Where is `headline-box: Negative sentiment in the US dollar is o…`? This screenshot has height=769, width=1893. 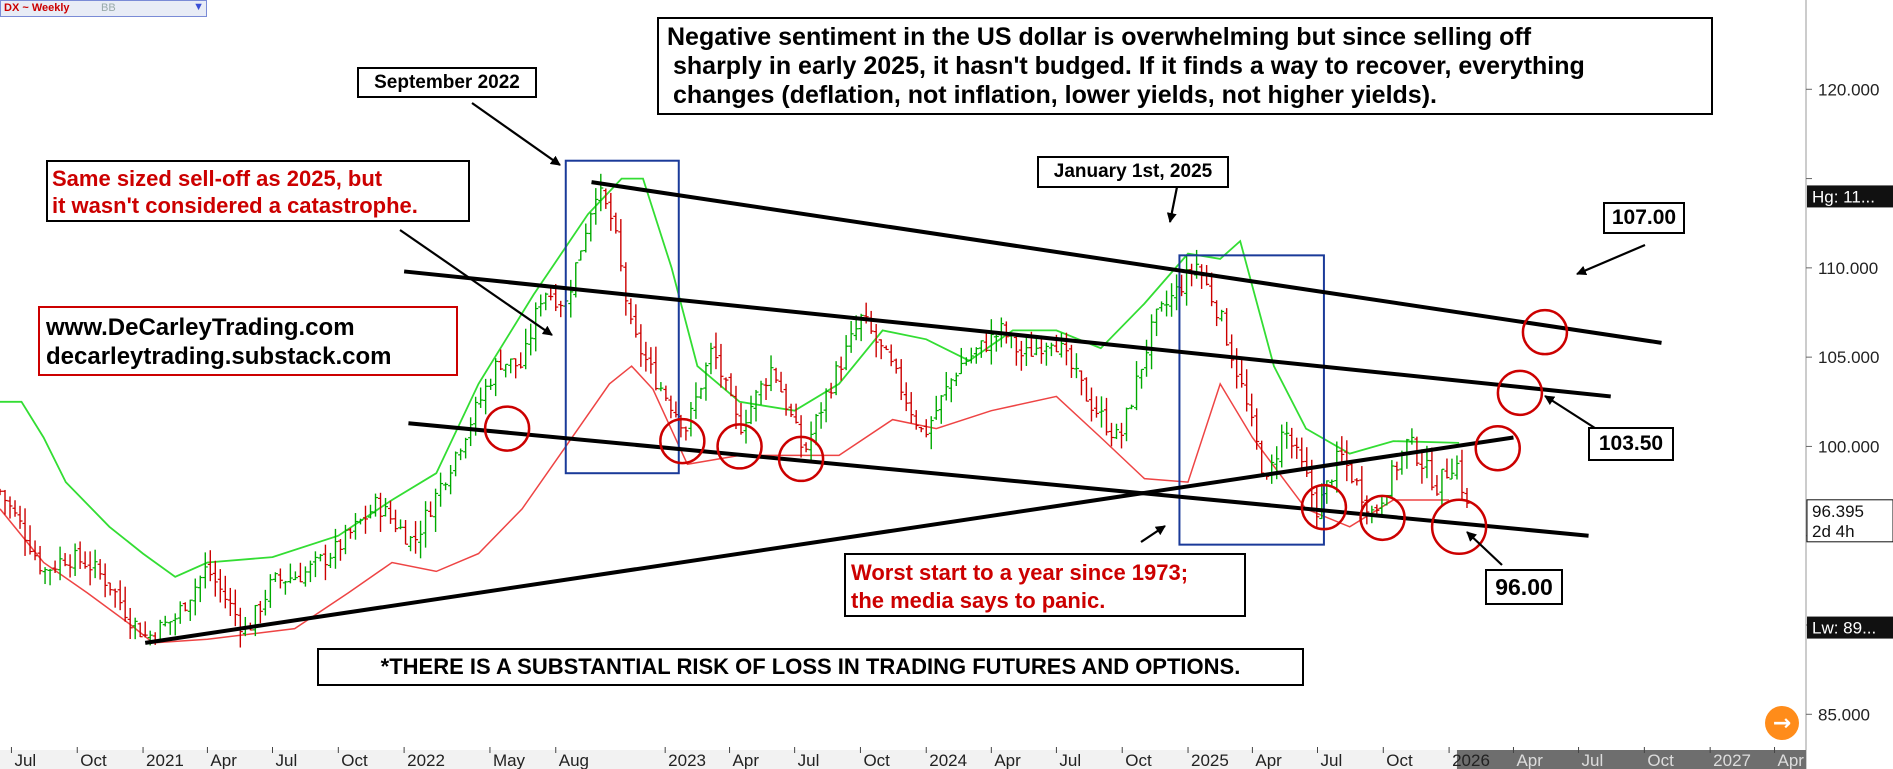
headline-box: Negative sentiment in the US dollar is o… is located at coordinates (1185, 66).